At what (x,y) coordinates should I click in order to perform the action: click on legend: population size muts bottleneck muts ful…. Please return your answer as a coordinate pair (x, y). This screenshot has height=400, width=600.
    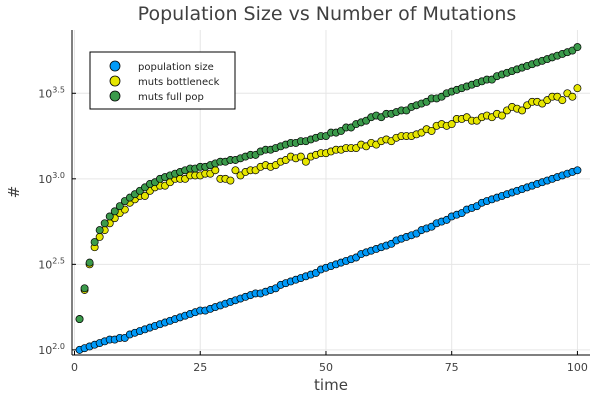
    Looking at the image, I should click on (162, 80).